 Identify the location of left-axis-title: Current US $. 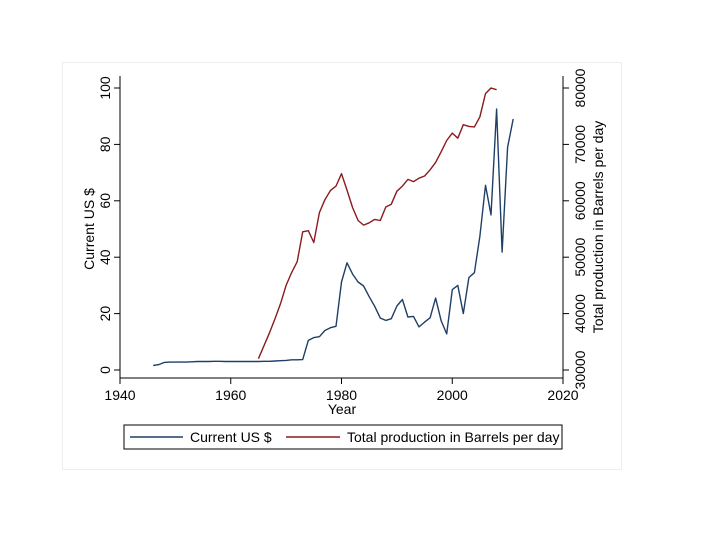
(89, 229).